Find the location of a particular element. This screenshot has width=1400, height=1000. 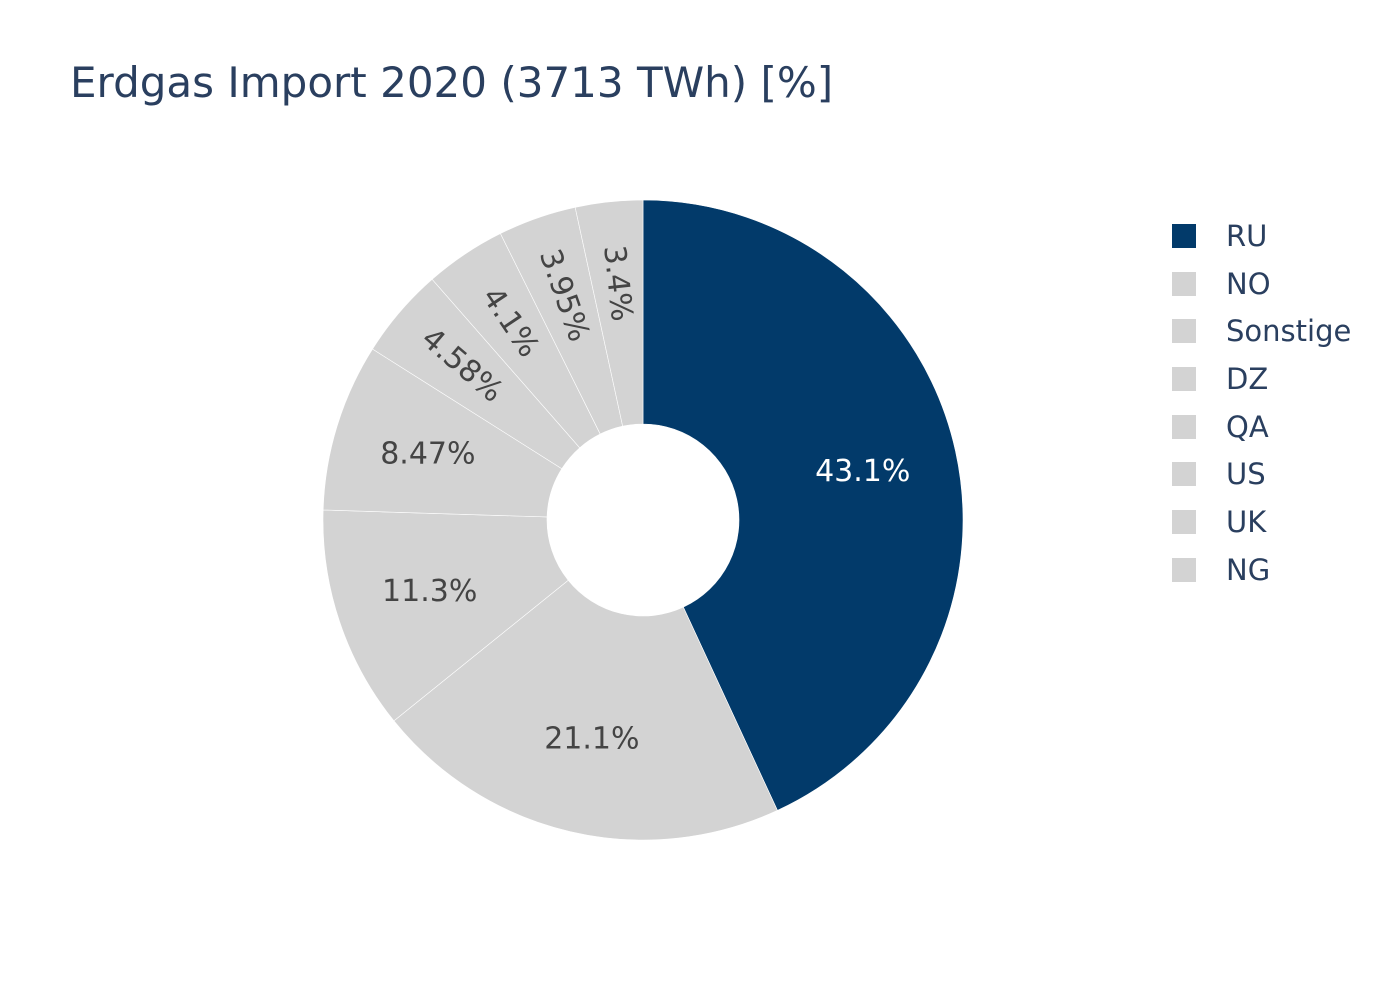

slice-label-sonstige: 11.3% is located at coordinates (429, 591).